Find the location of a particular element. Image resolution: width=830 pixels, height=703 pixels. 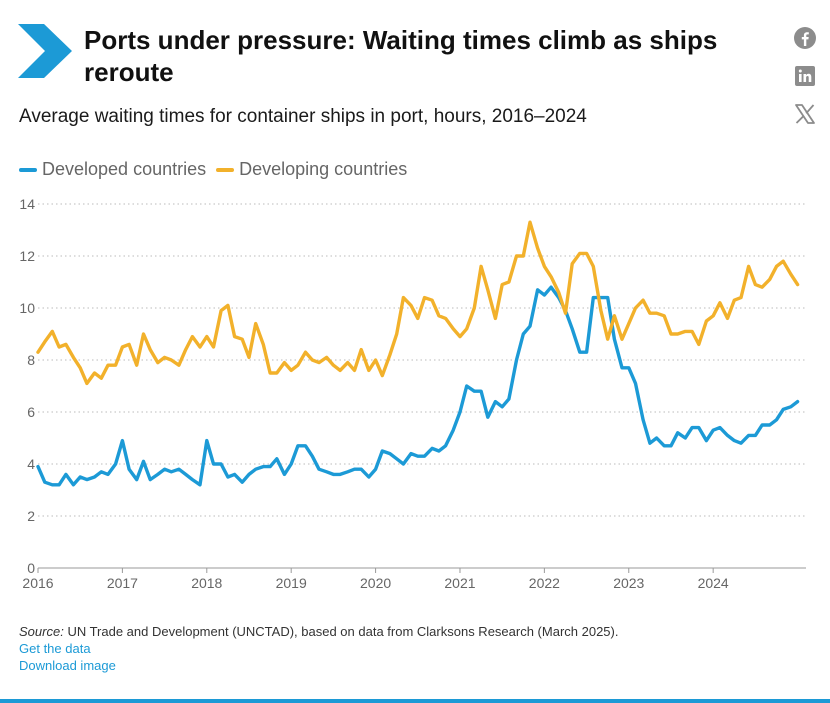

chevron-logo-icon is located at coordinates (45, 51).